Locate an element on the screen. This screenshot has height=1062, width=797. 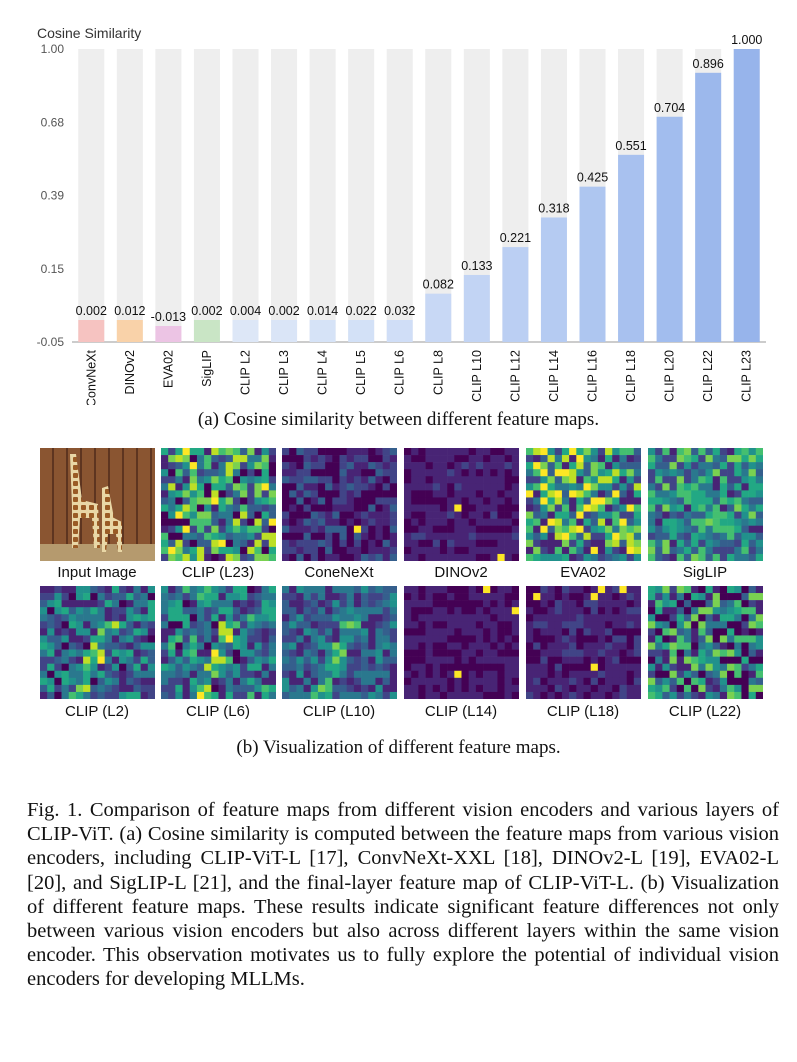
feature-map-label: EVA02 is located at coordinates (583, 572).